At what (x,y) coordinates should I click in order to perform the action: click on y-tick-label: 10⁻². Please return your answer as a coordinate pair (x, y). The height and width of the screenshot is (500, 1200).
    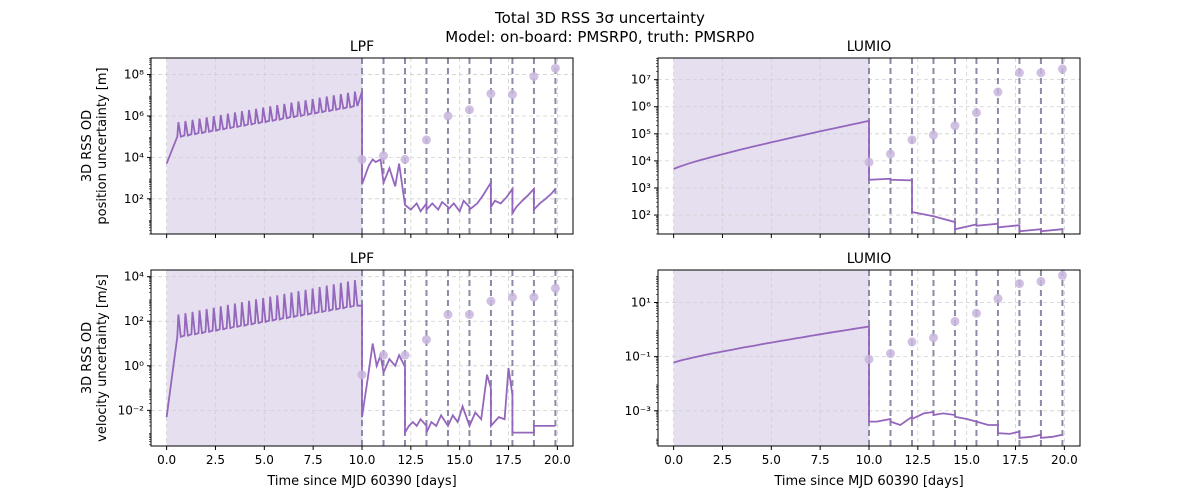
    Looking at the image, I should click on (131, 410).